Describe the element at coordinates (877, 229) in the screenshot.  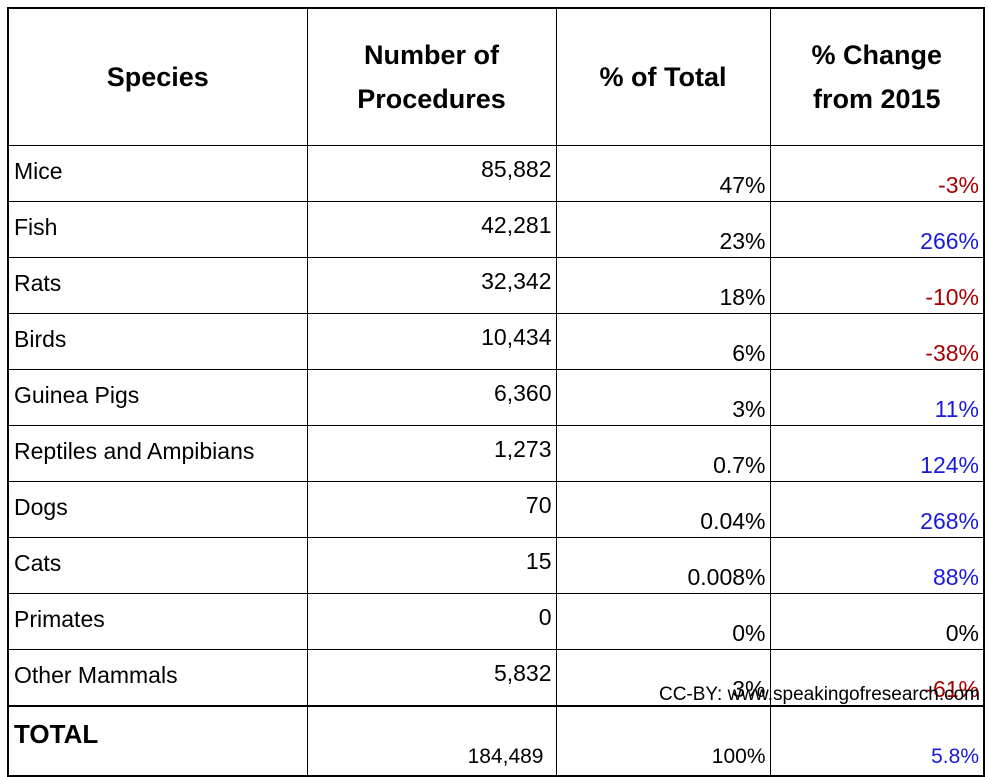
I see `cell: 266%` at that location.